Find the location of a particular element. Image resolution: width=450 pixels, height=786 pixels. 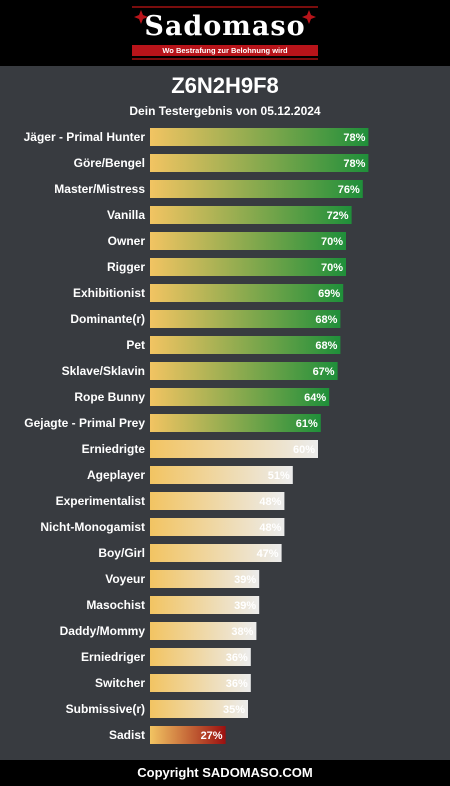

value-label: 61% is located at coordinates (307, 424).